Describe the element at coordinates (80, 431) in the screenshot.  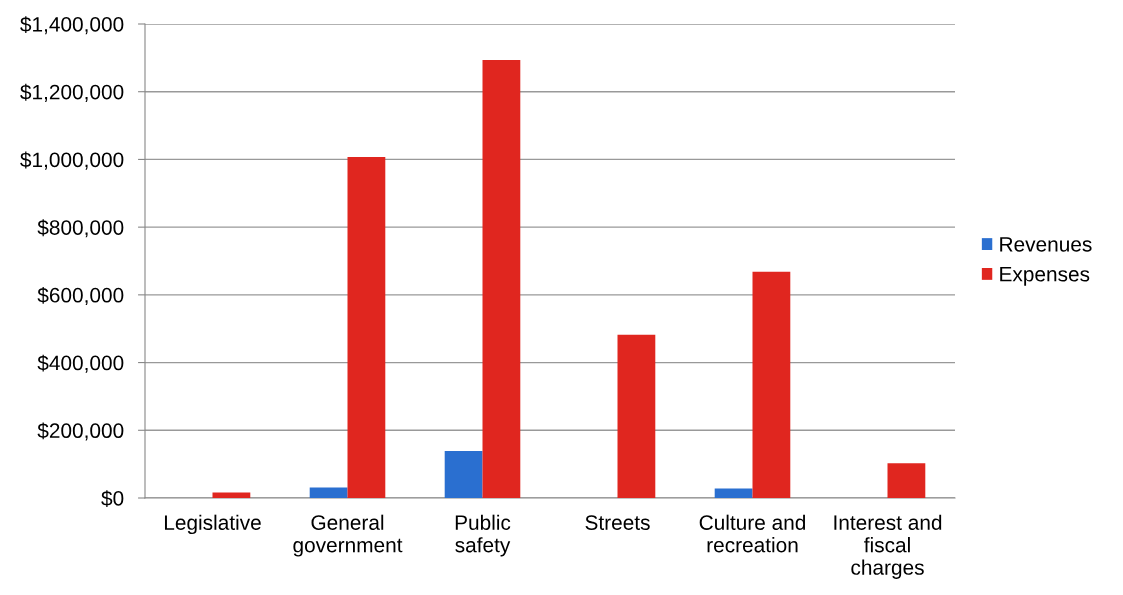
I see `y-tick-label: $200,000` at that location.